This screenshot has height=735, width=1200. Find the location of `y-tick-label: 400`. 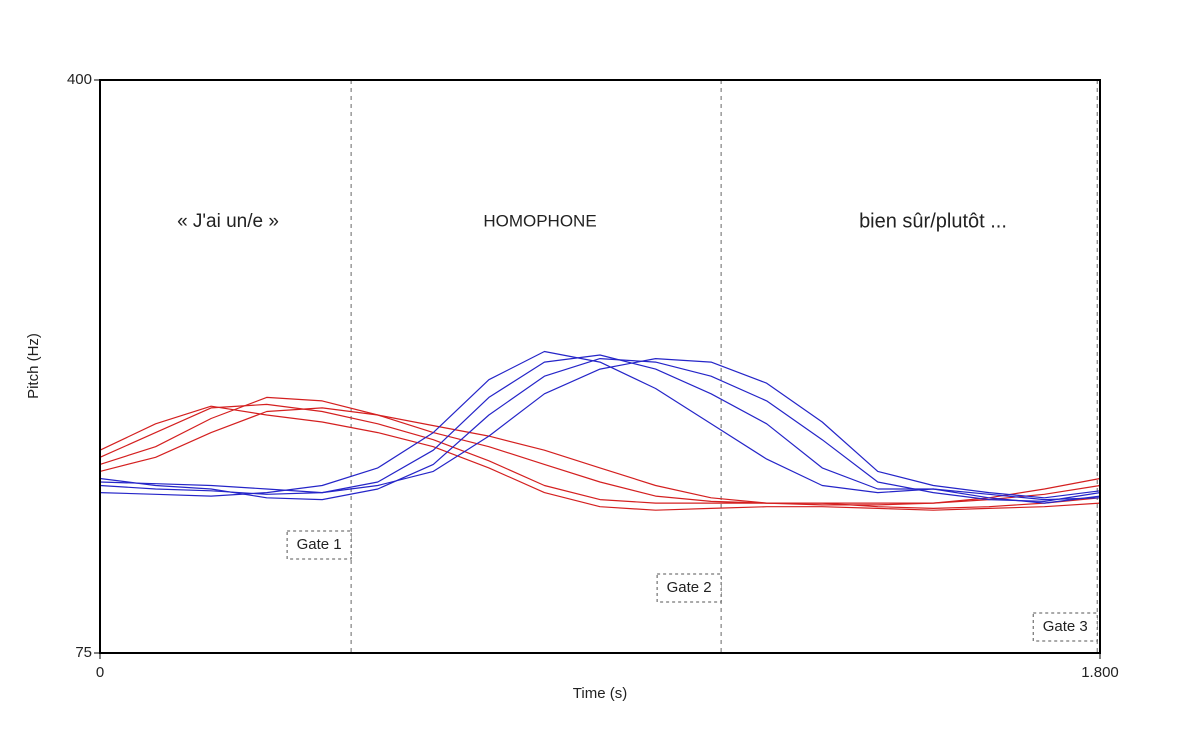

y-tick-label: 400 is located at coordinates (79, 79).